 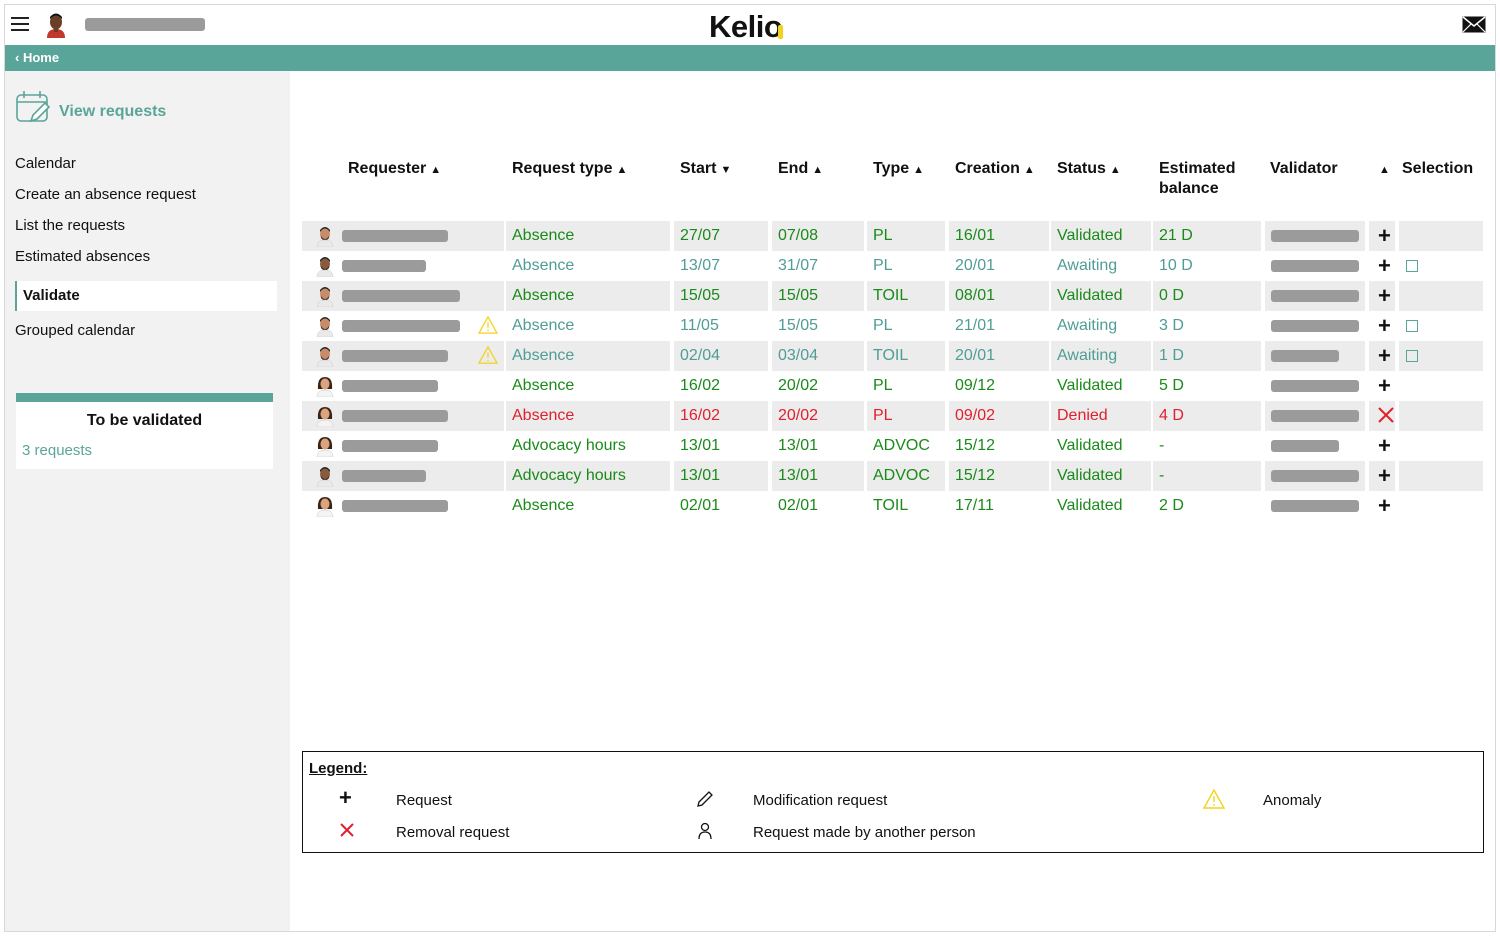 I want to click on menu-icon, so click(x=20, y=24).